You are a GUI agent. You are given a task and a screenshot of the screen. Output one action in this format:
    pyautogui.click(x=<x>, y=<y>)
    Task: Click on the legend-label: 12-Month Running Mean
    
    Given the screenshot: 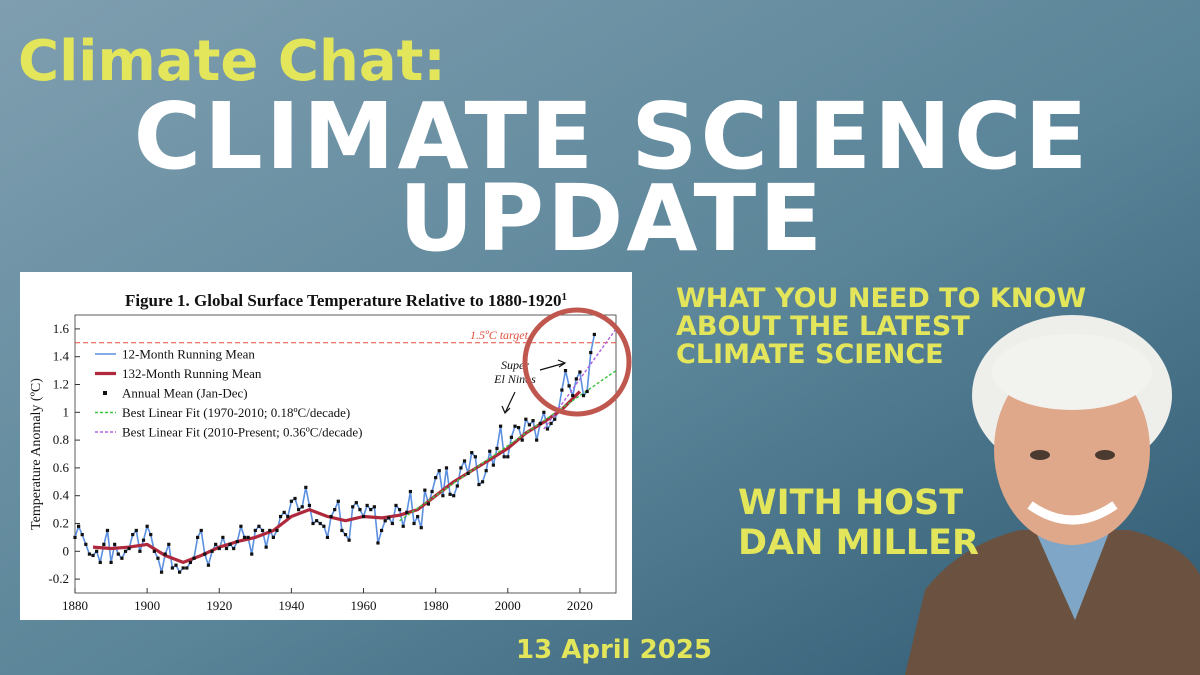 What is the action you would take?
    pyautogui.click(x=188, y=354)
    